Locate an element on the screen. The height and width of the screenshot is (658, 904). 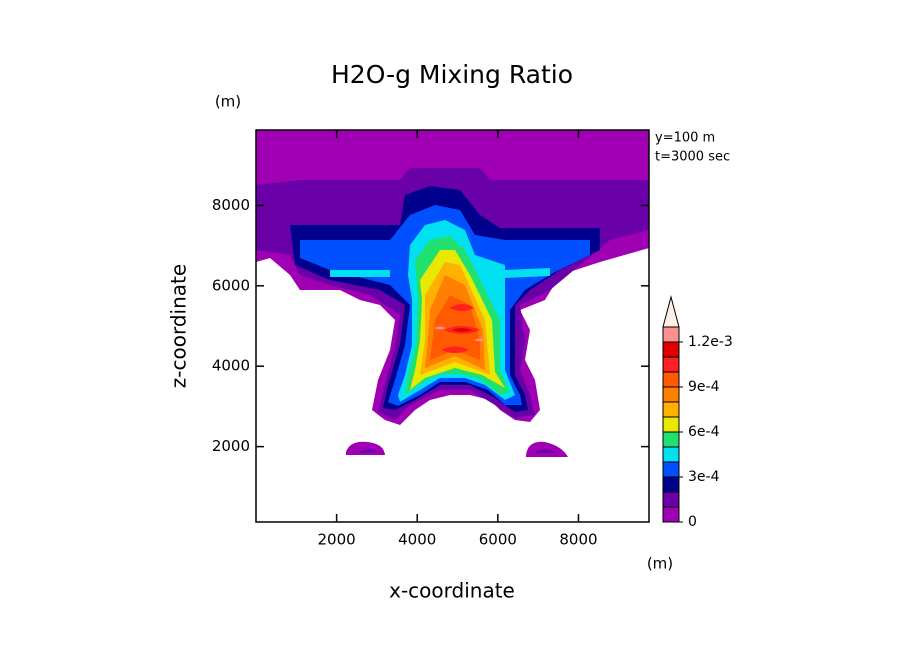
y-tick-label: 6000 is located at coordinates (231, 285).